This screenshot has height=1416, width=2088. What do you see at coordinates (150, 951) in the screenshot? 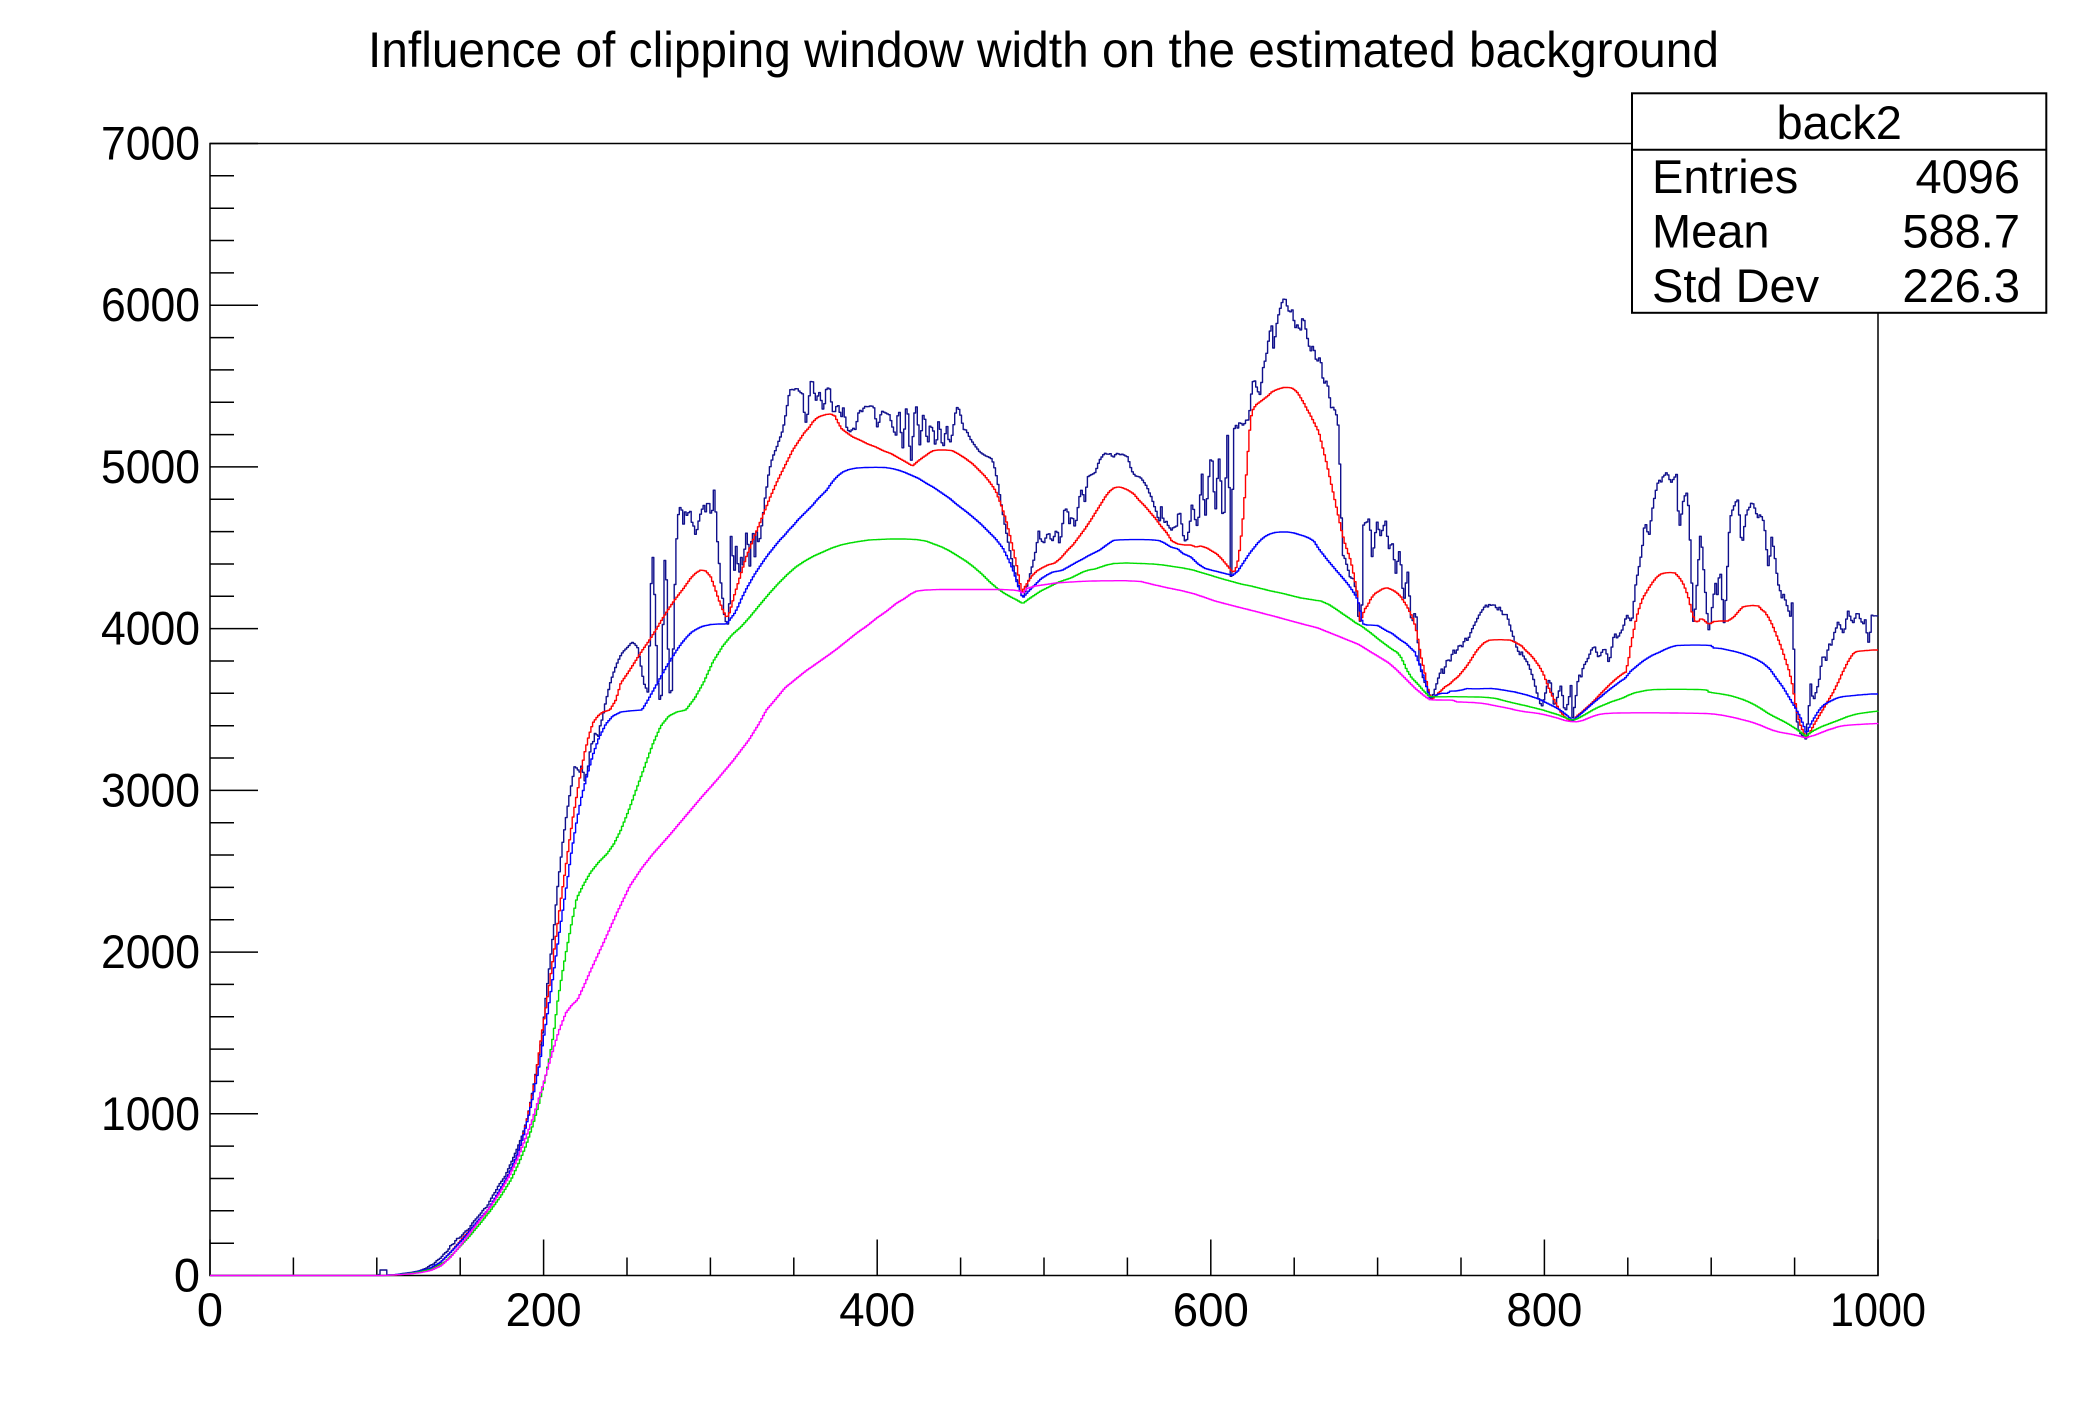
I see `svg-text: 2000` at bounding box center [150, 951].